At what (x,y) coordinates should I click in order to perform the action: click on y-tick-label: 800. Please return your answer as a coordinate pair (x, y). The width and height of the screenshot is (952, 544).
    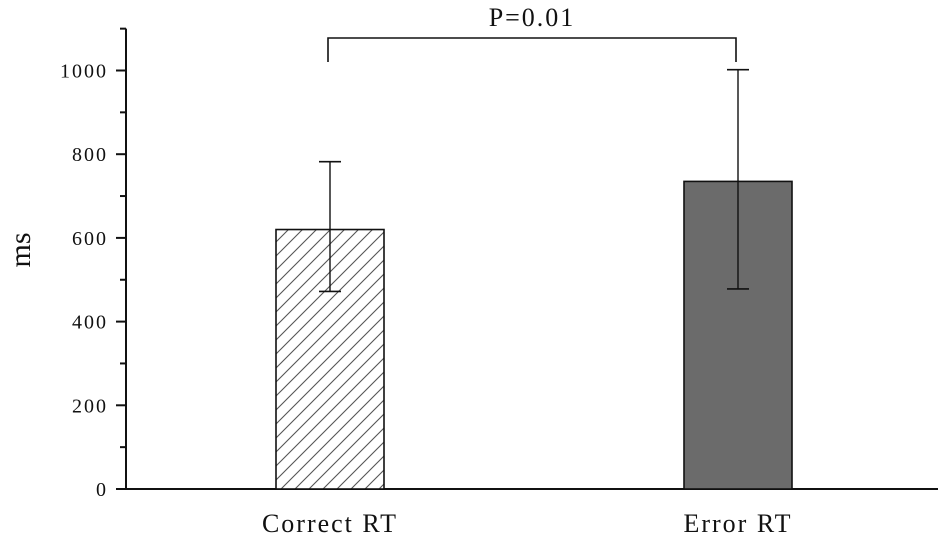
    Looking at the image, I should click on (90, 155).